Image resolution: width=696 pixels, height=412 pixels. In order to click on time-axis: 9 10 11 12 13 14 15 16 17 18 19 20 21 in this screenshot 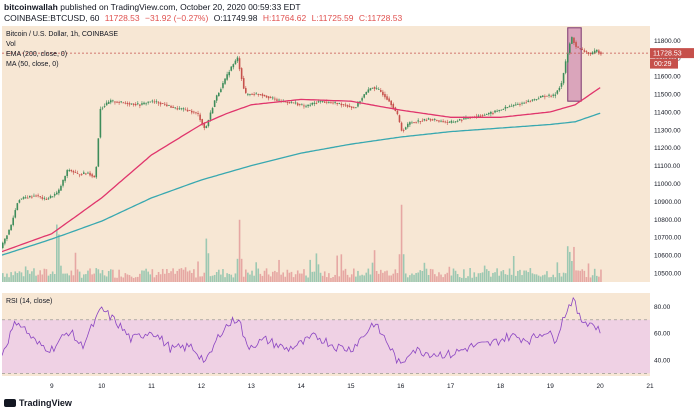, I will do `click(352, 386)`.